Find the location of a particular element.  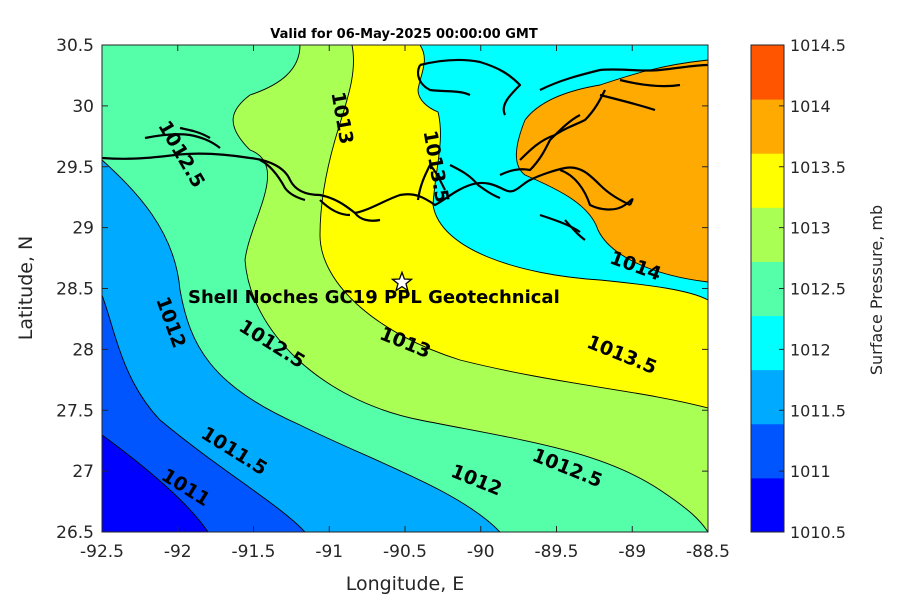

site-label: Shell Noches GC19 PPL Geotechnical is located at coordinates (374, 297).